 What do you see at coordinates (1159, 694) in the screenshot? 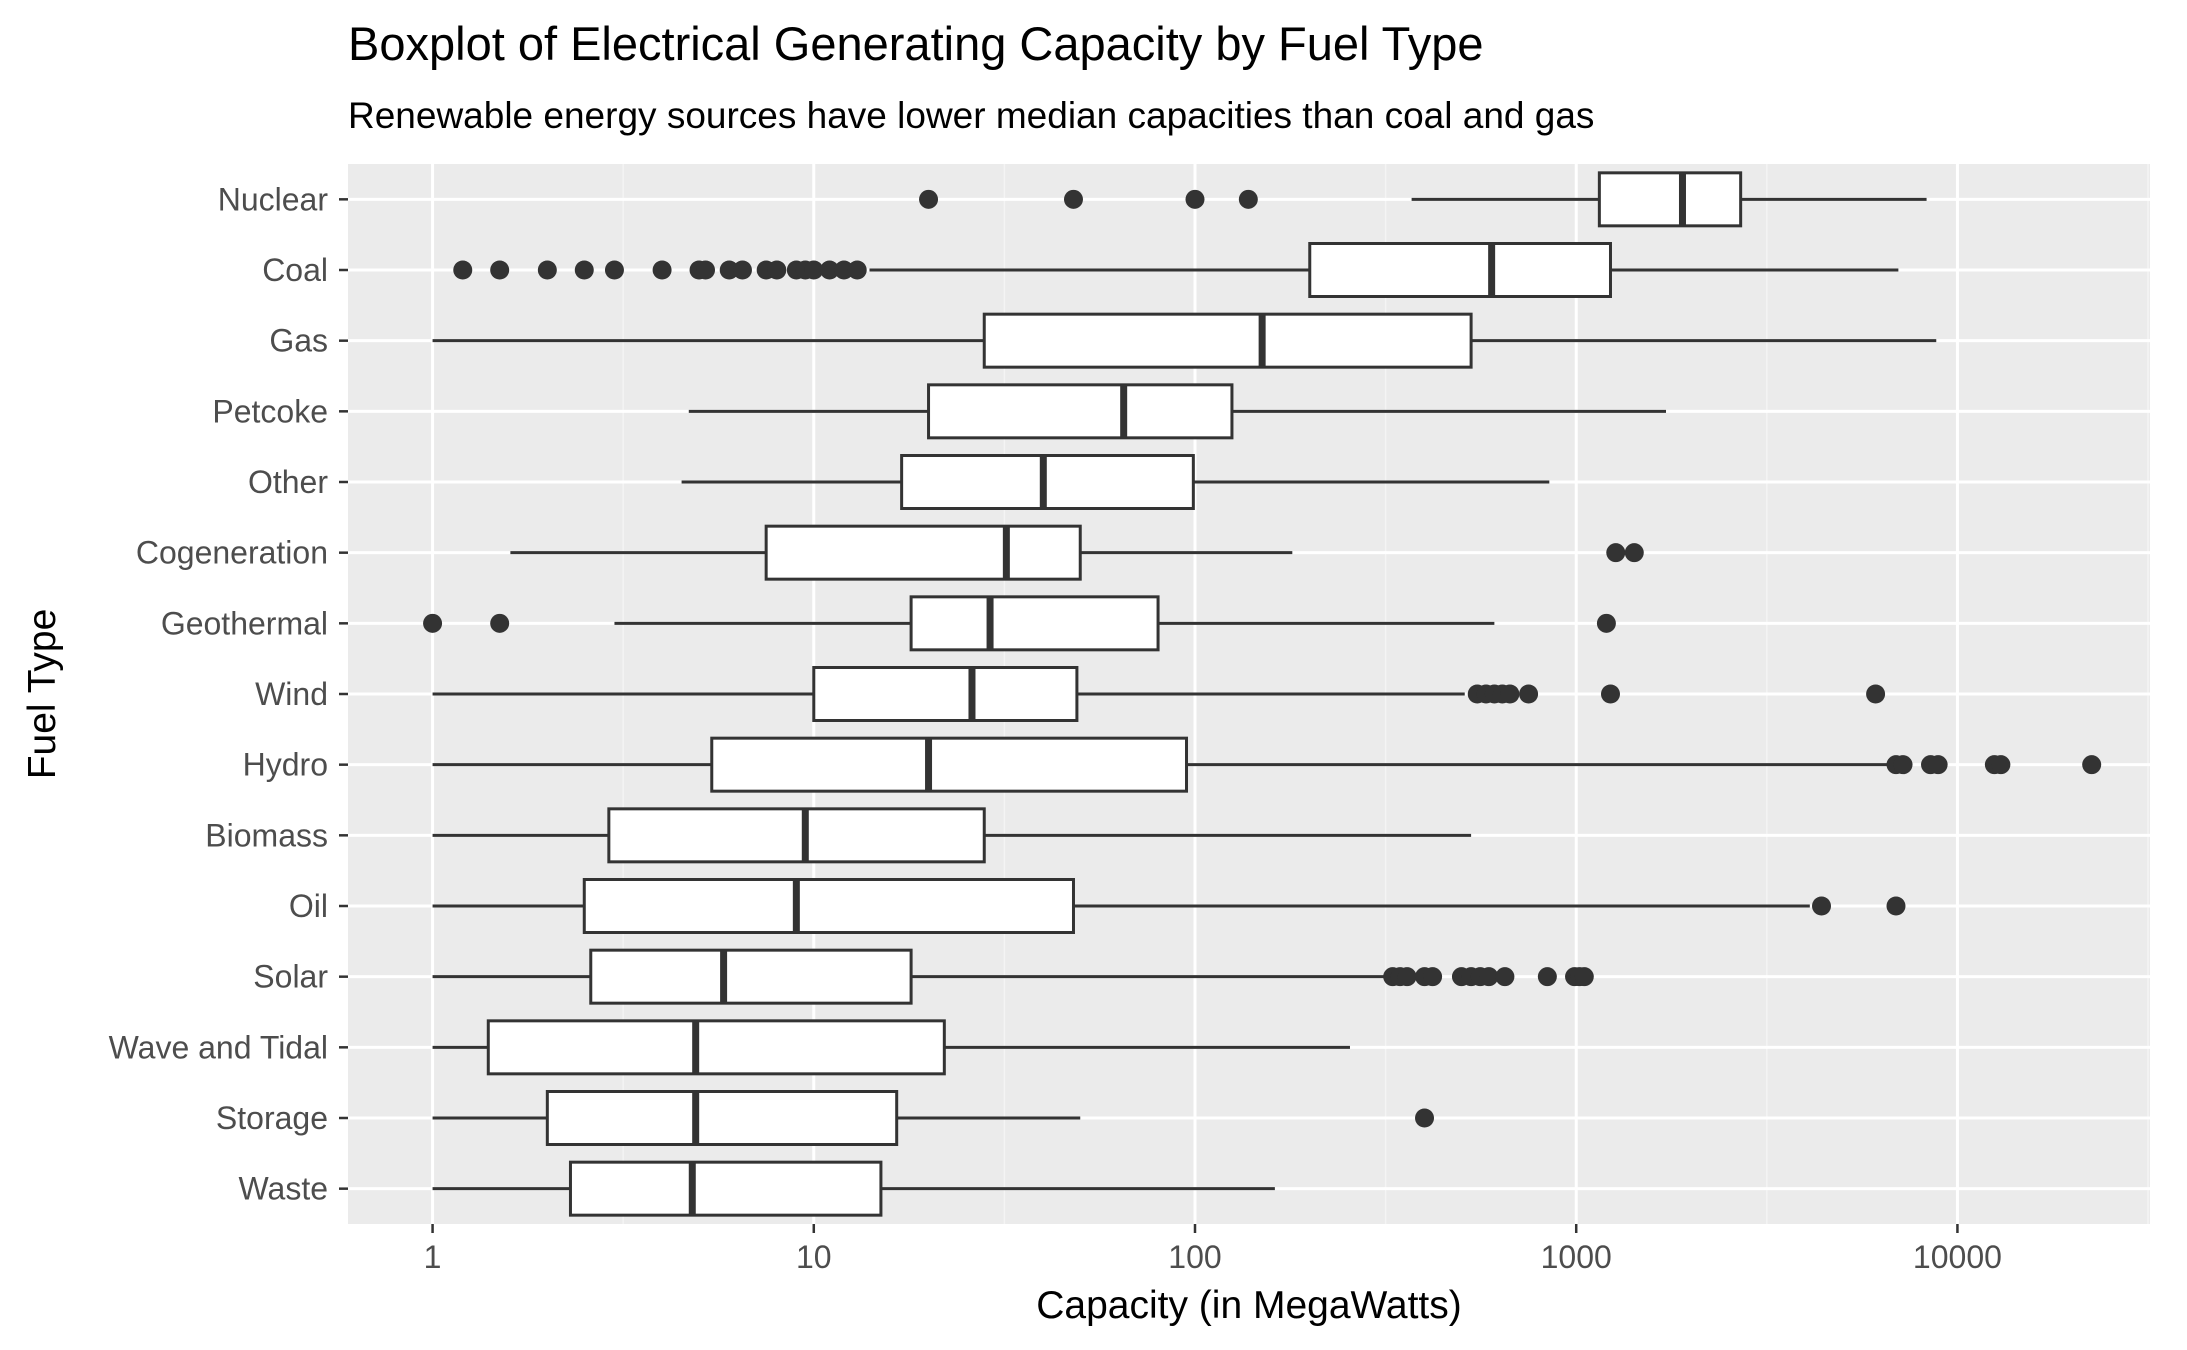
I see `box-wind` at bounding box center [1159, 694].